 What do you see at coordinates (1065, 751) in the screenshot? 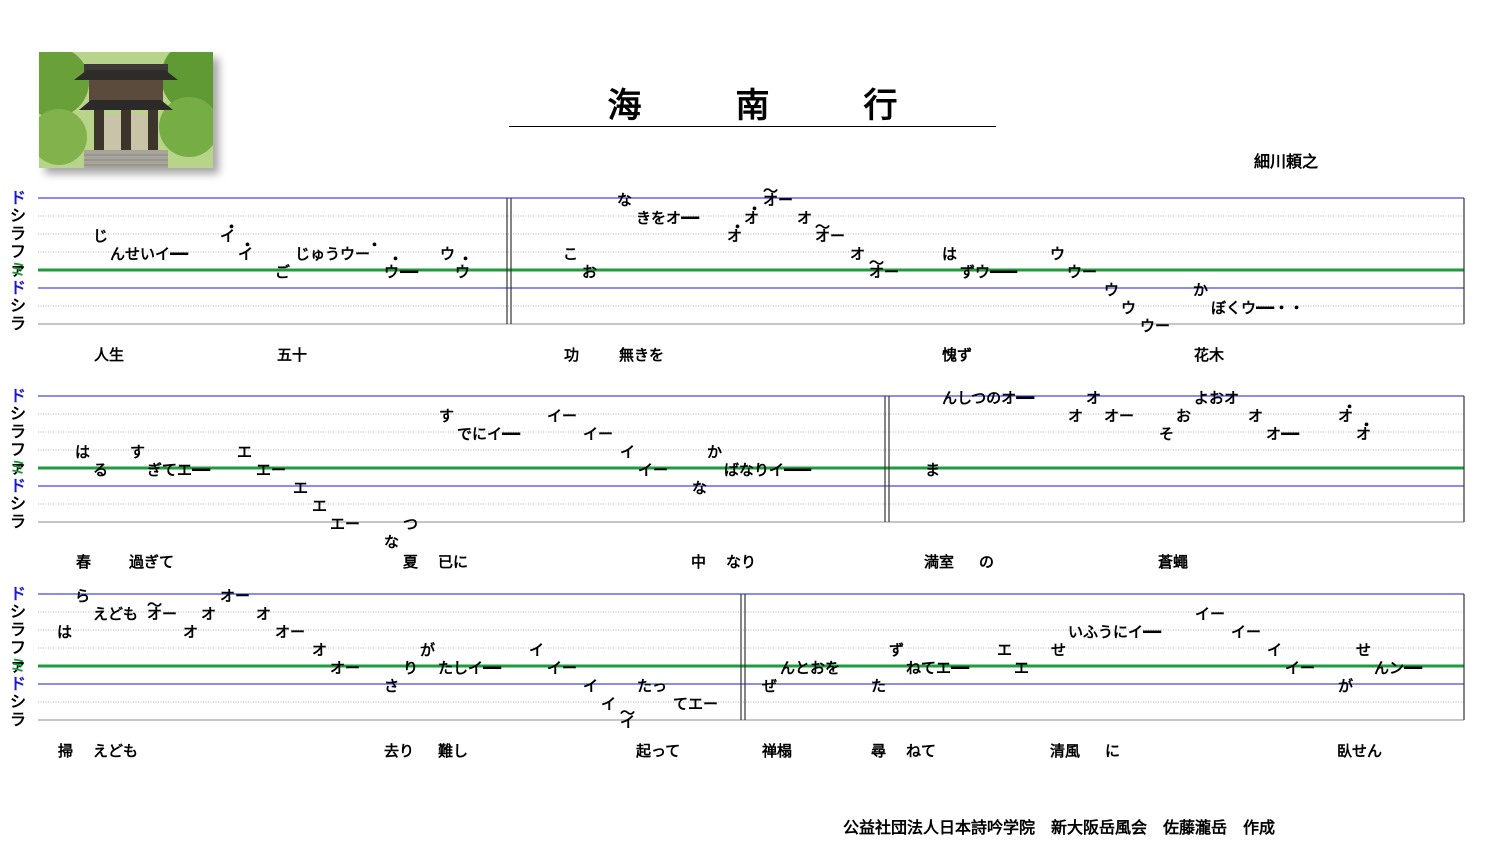
I see `poem-word: 清風` at bounding box center [1065, 751].